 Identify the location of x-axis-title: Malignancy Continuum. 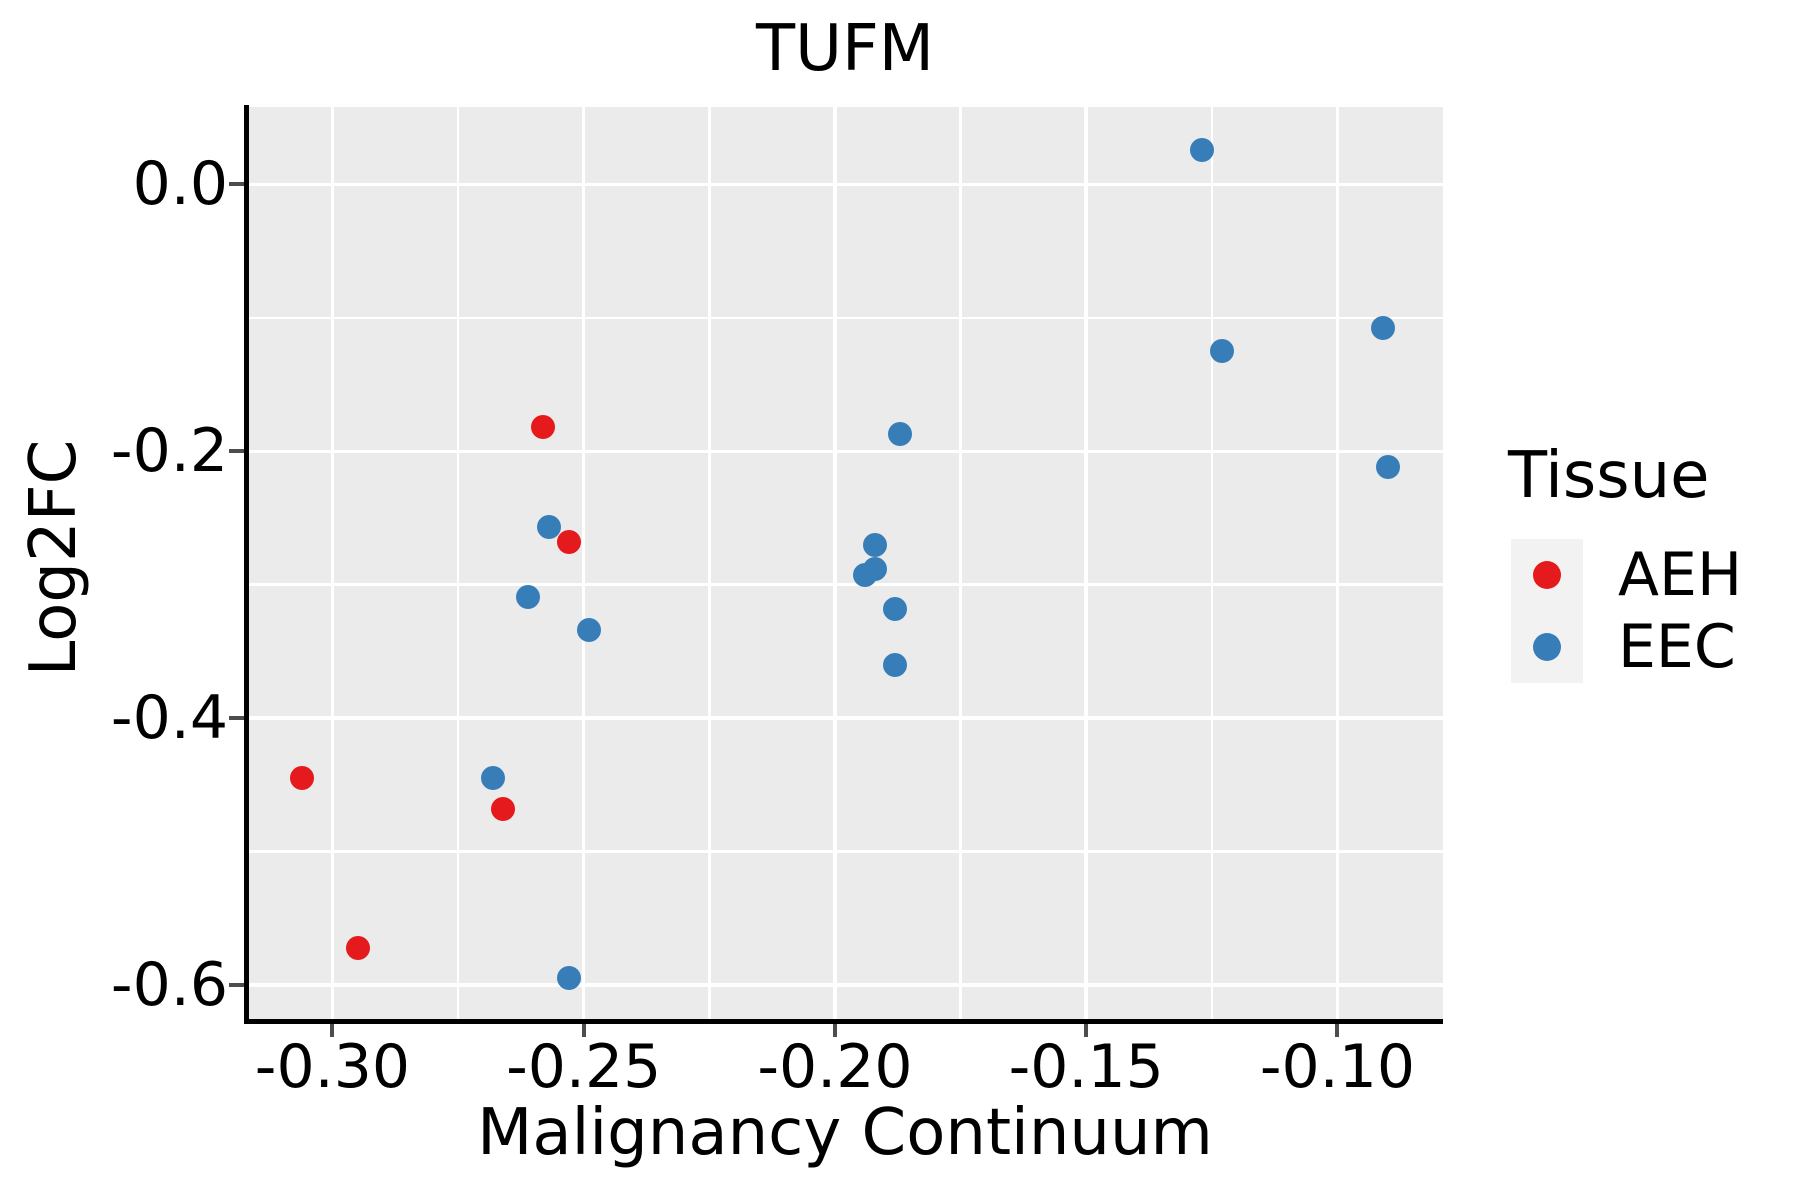
(845, 1133).